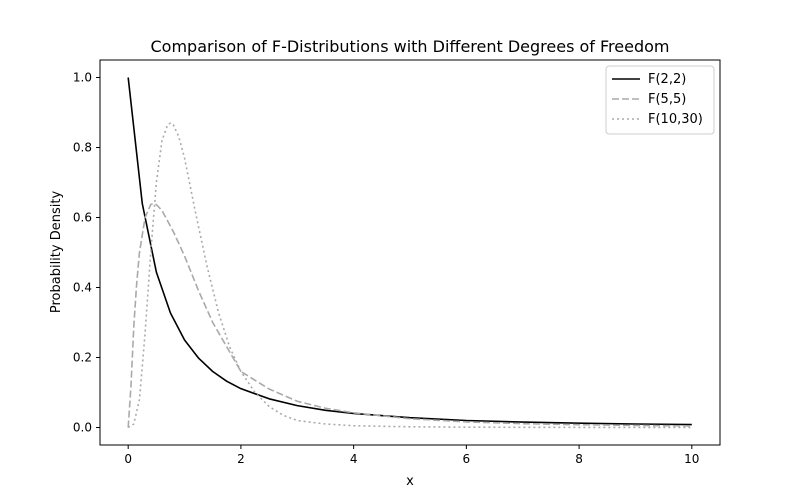  Describe the element at coordinates (82, 288) in the screenshot. I see `y-tick-label: 0.4` at that location.